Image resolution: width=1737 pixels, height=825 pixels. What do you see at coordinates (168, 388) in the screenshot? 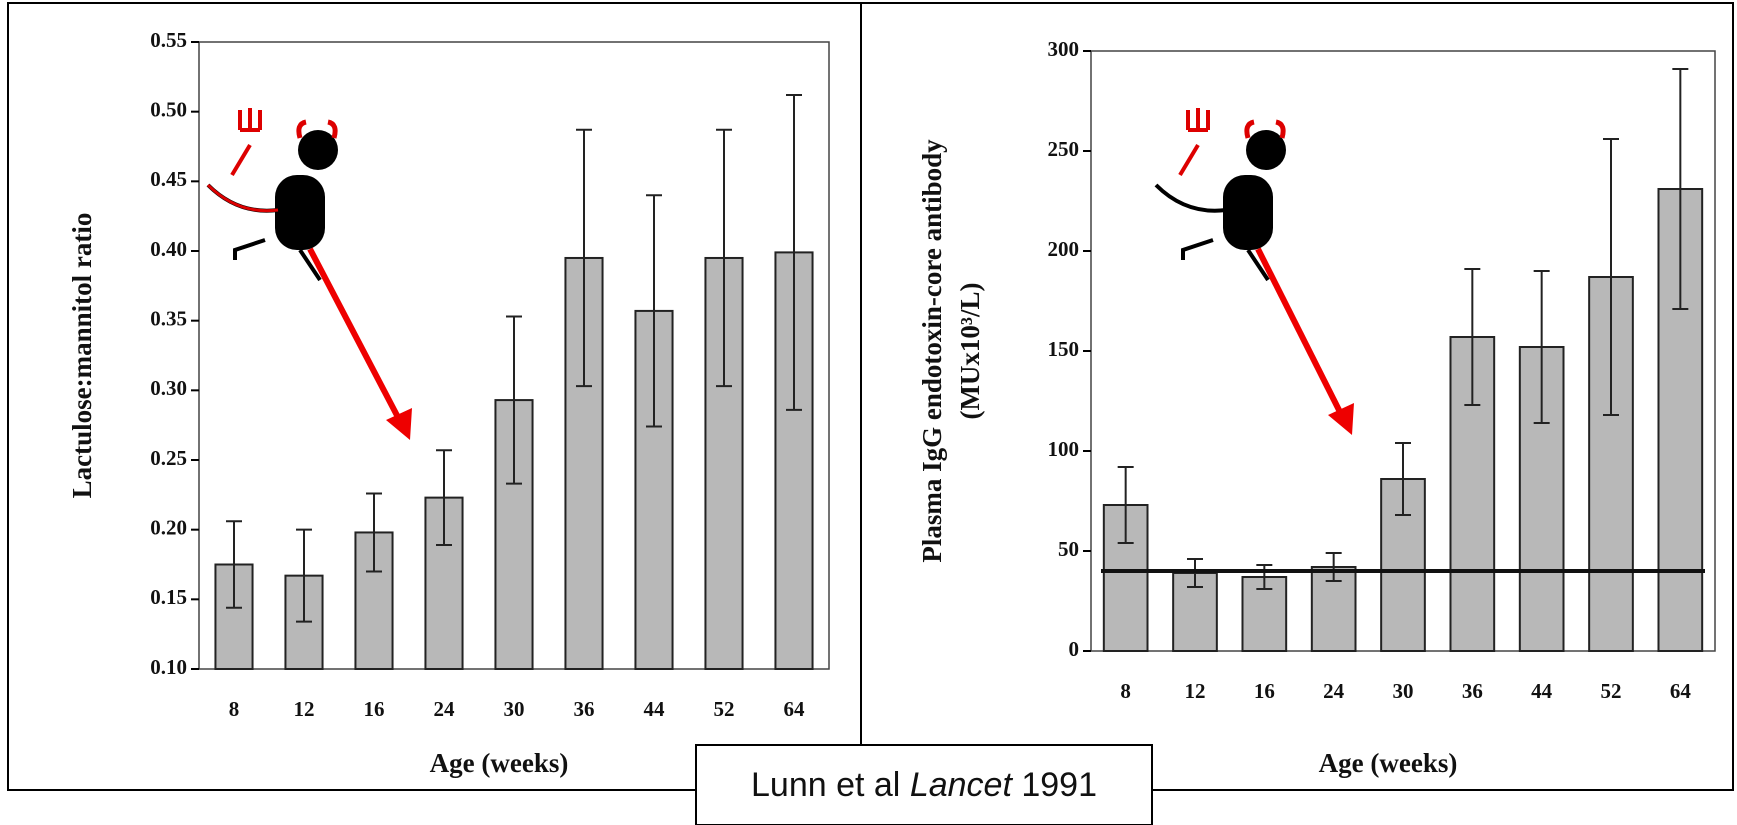
I see `y-tick-label: 0.30` at bounding box center [168, 388].